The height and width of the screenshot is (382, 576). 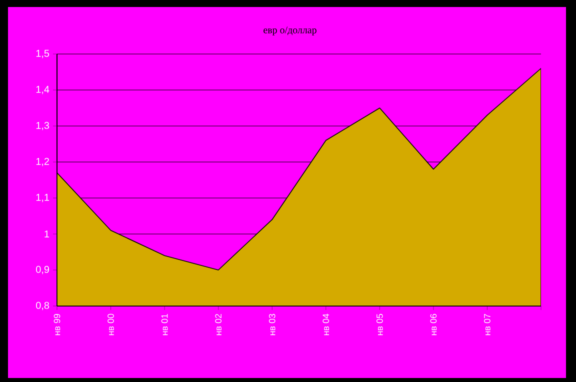 What do you see at coordinates (433, 325) in the screenshot?
I see `x-tick-label: нв 06` at bounding box center [433, 325].